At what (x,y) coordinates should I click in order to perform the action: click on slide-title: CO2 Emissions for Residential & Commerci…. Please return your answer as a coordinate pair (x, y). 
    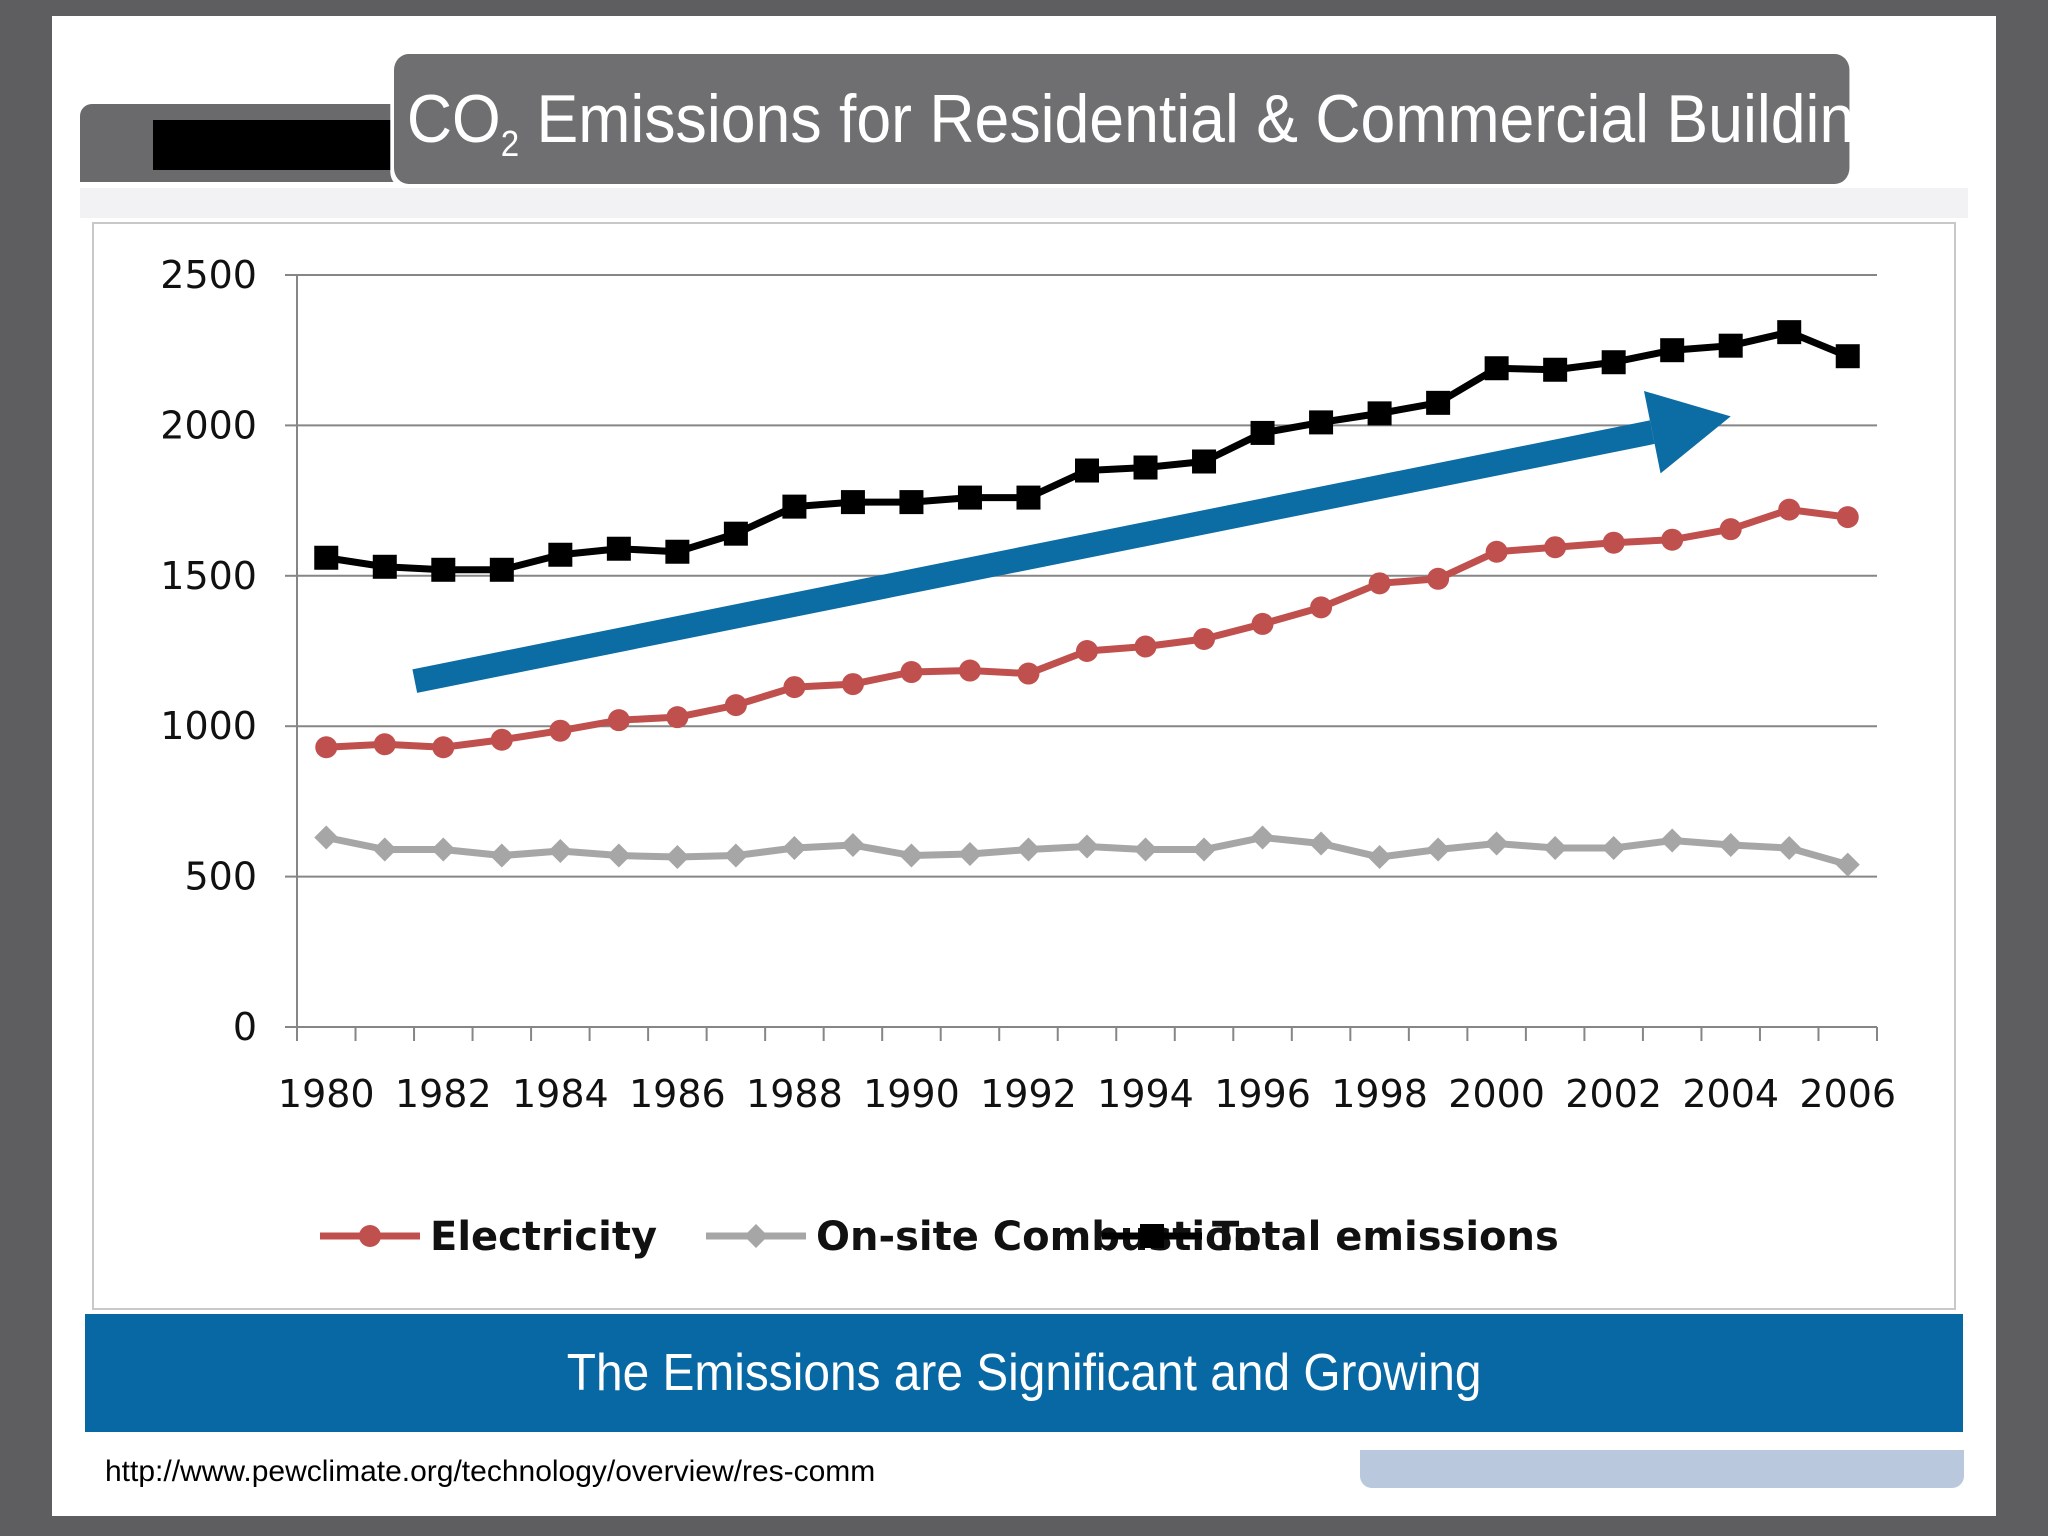
    Looking at the image, I should click on (1157, 119).